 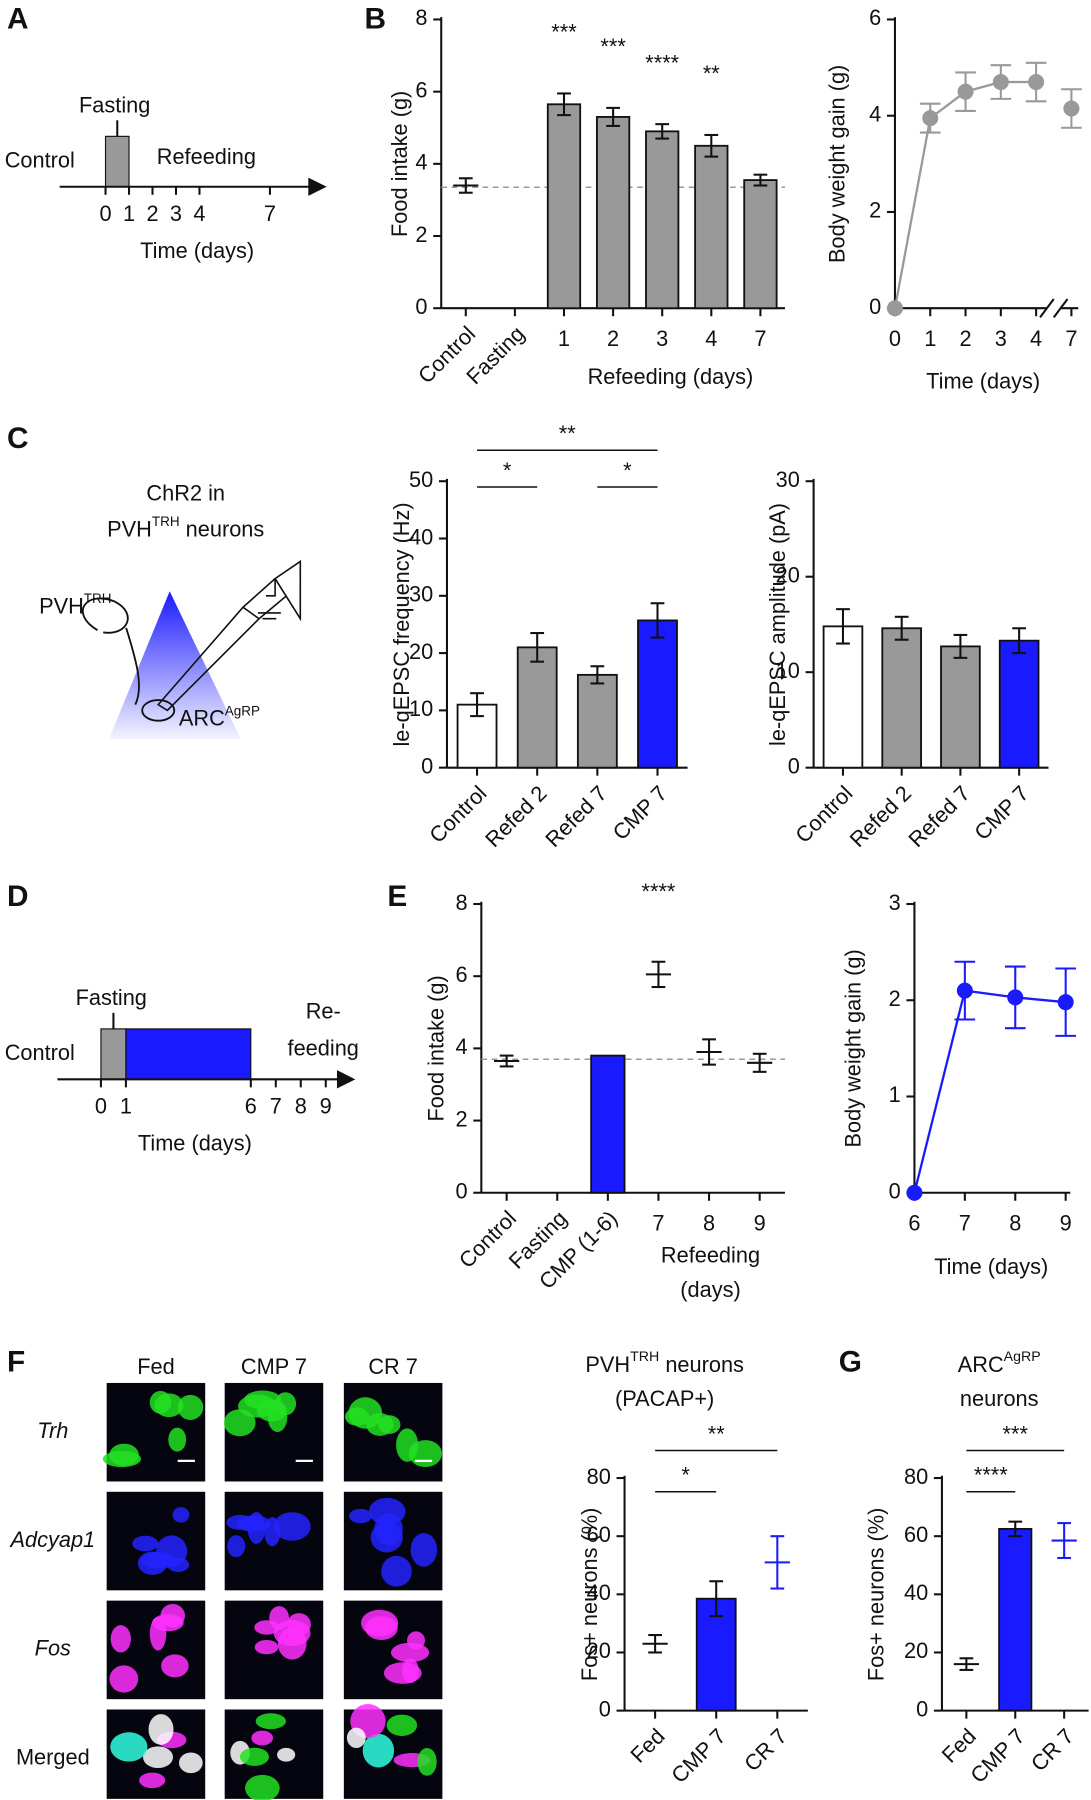 What do you see at coordinates (457, 814) in the screenshot?
I see `x-tick-label: Control` at bounding box center [457, 814].